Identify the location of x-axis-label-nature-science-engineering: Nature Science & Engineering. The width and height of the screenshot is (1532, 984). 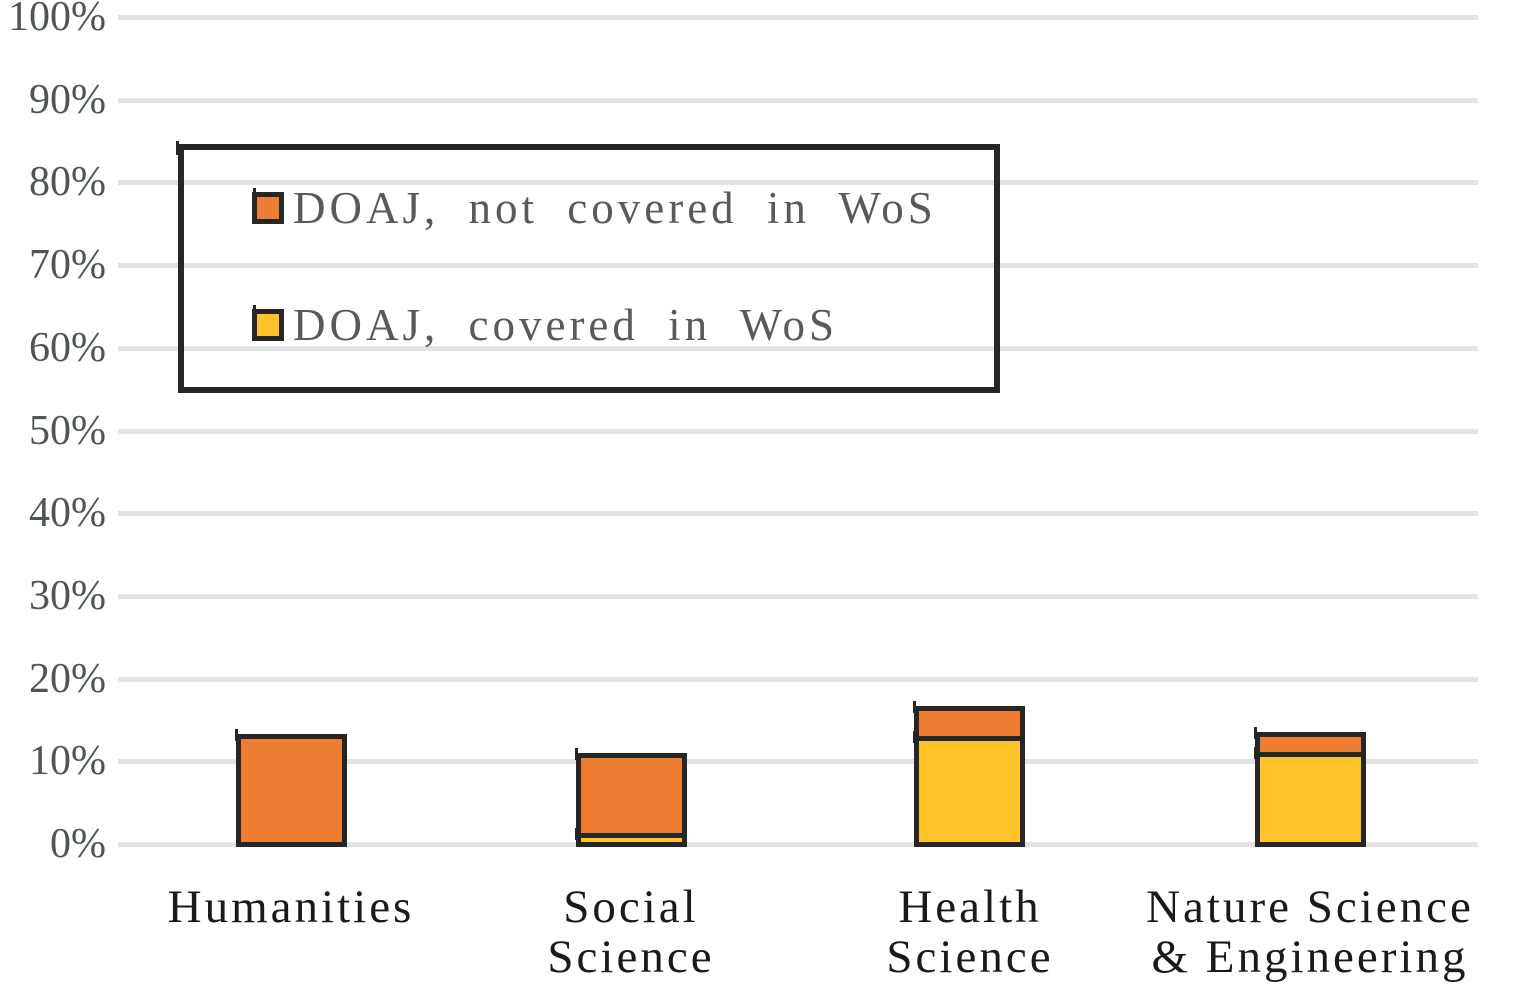
(1291, 932).